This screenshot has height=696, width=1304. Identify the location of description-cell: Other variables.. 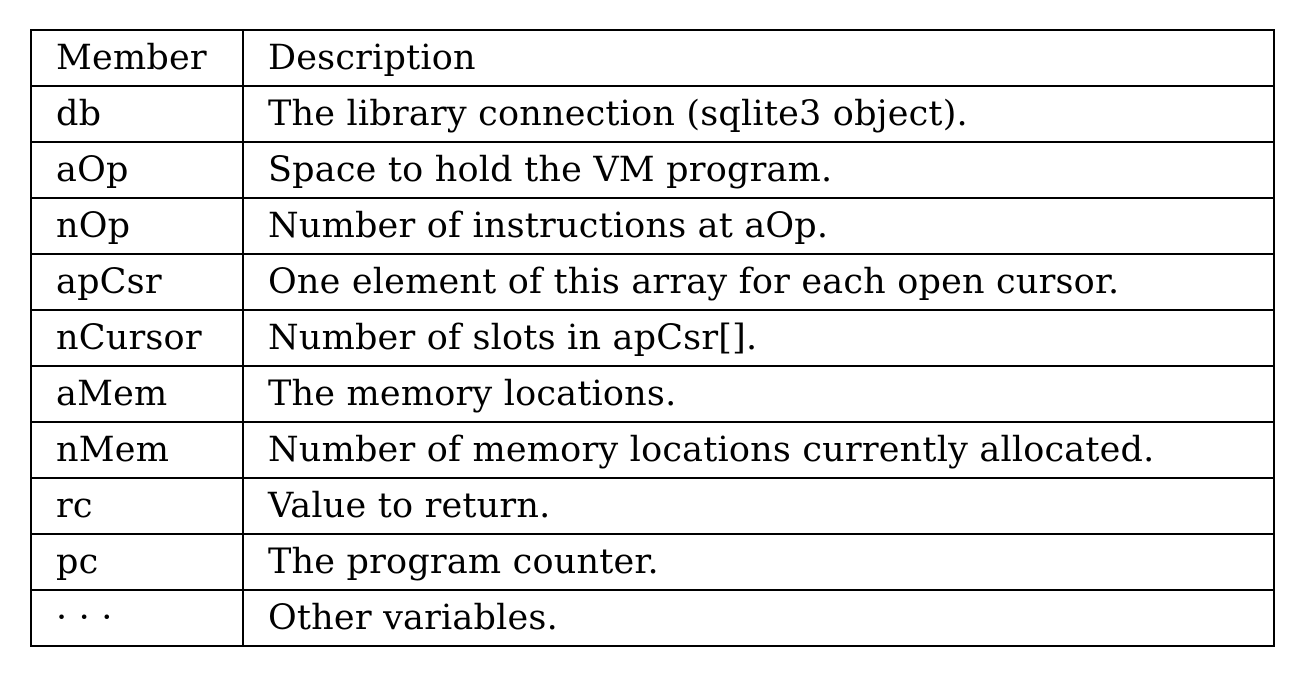
(758, 618).